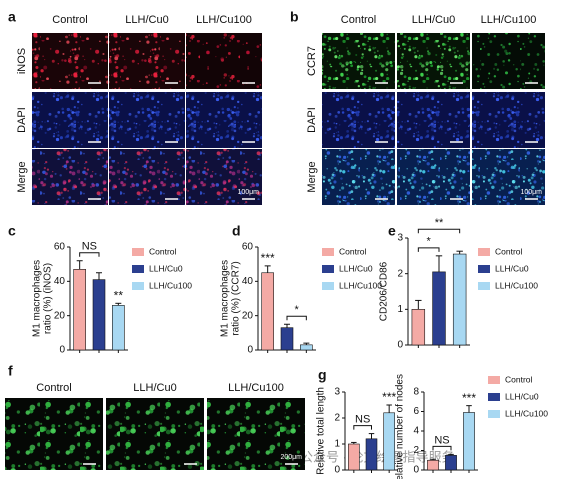  Describe the element at coordinates (10, 371) in the screenshot. I see `panel-label: f` at that location.